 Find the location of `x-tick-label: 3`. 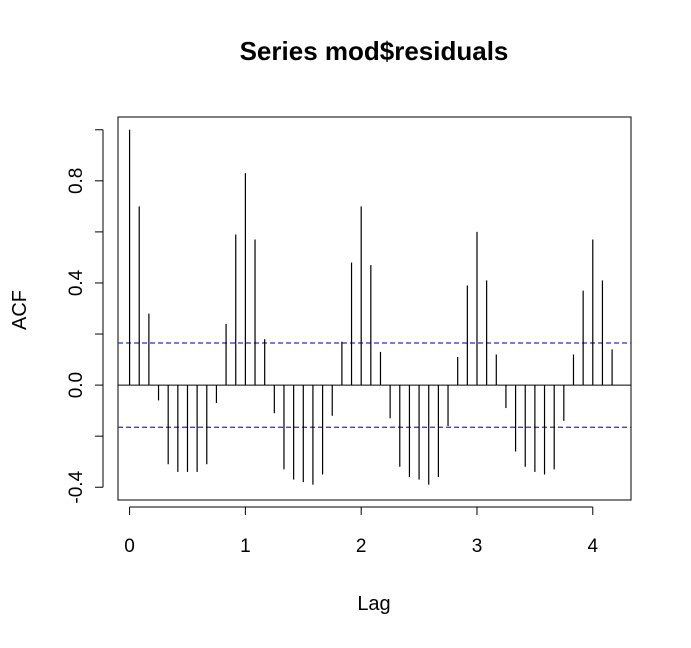

x-tick-label: 3 is located at coordinates (477, 546).